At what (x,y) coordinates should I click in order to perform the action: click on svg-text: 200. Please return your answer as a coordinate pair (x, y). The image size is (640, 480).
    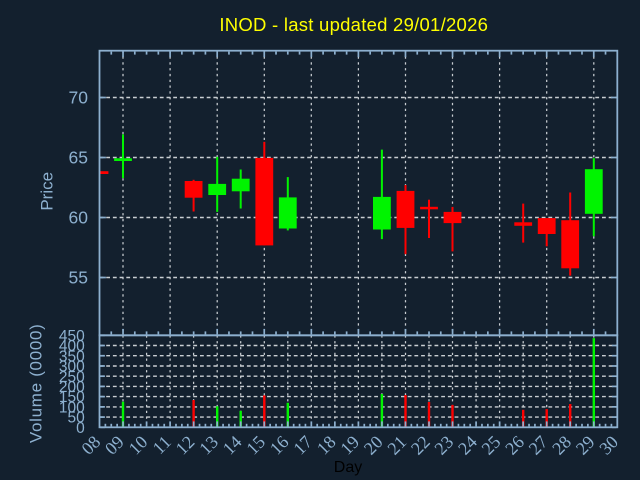
    Looking at the image, I should click on (72, 387).